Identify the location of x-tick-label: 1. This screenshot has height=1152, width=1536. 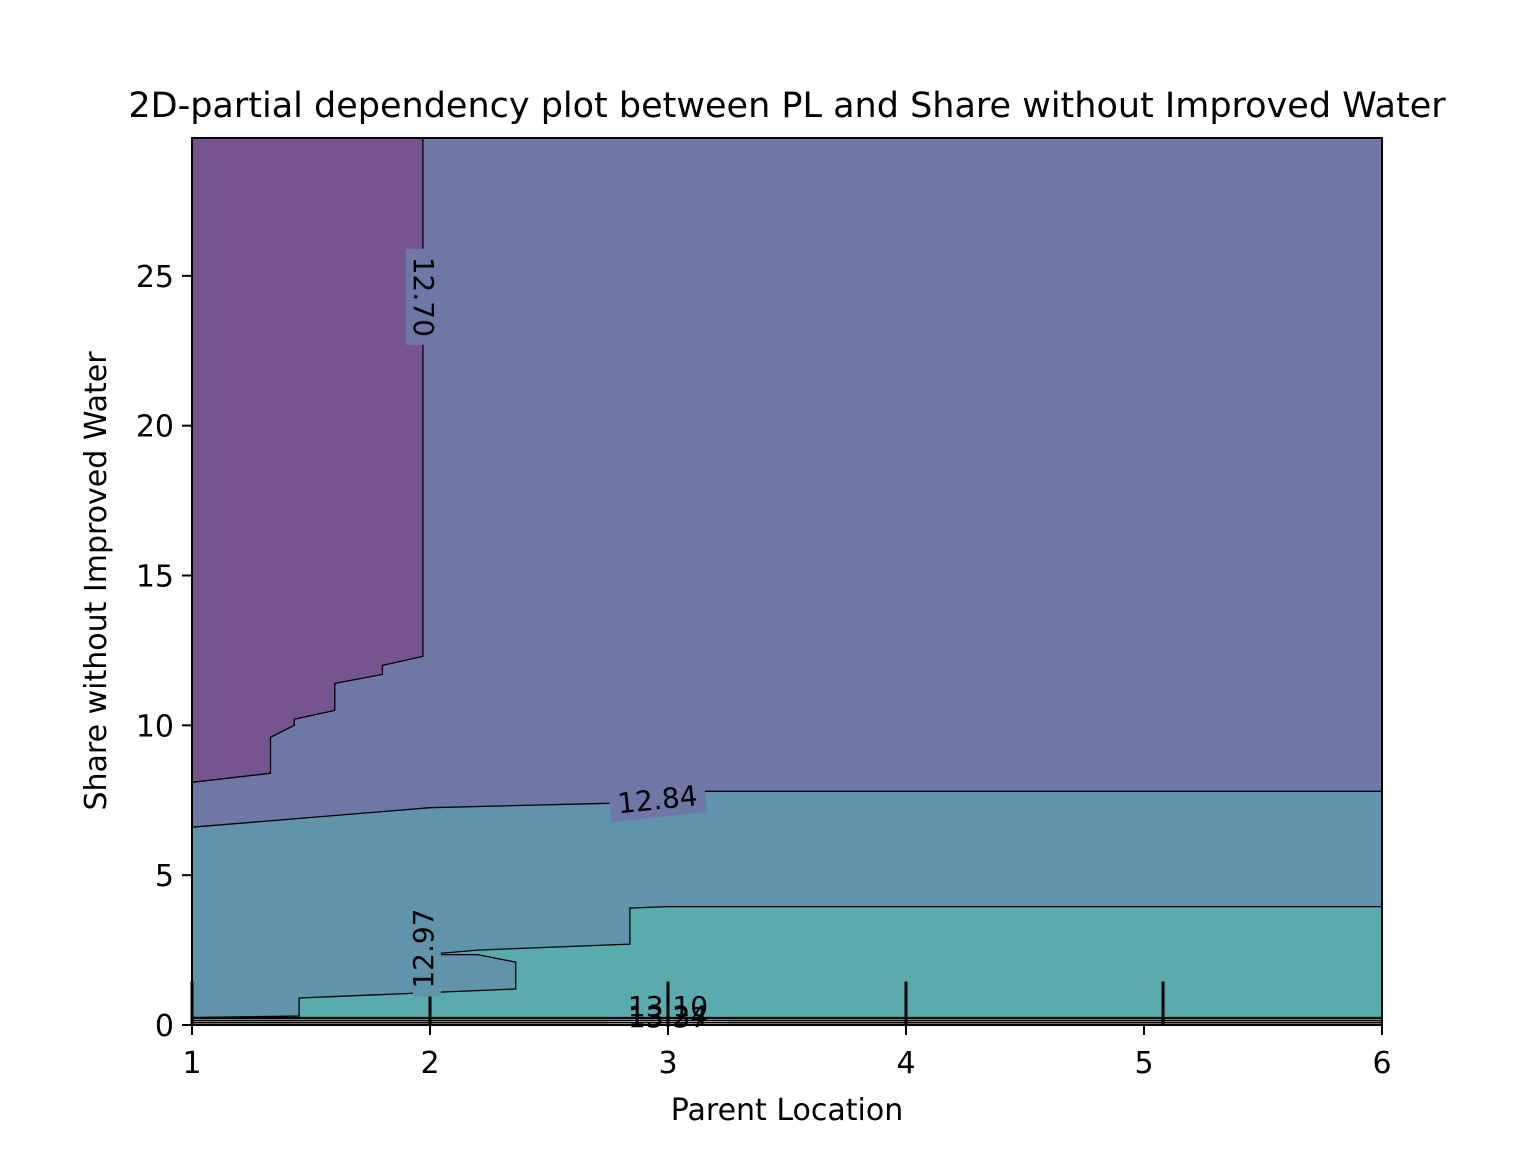
(191, 1063).